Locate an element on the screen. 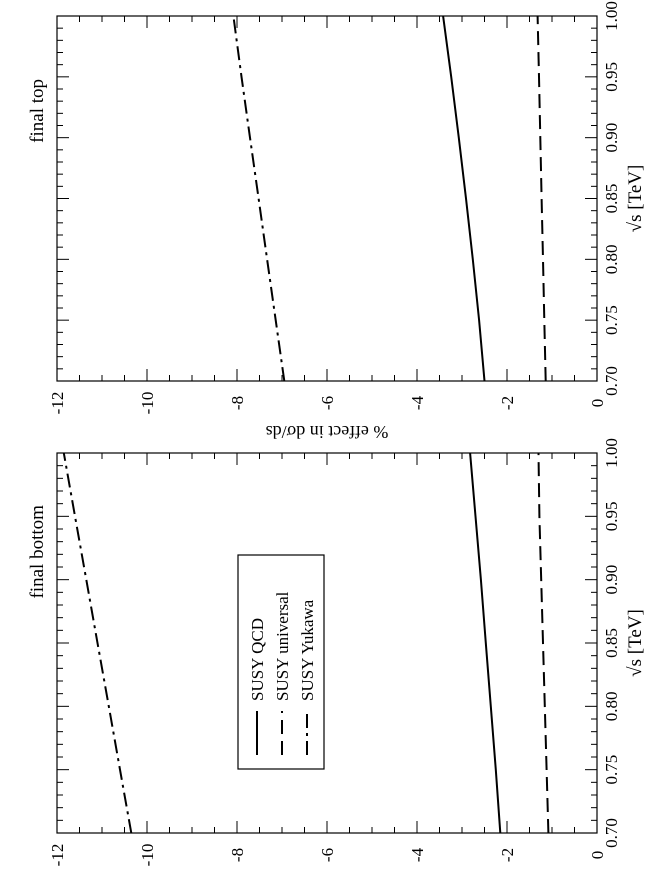  panel-title: final top is located at coordinates (37, 111).